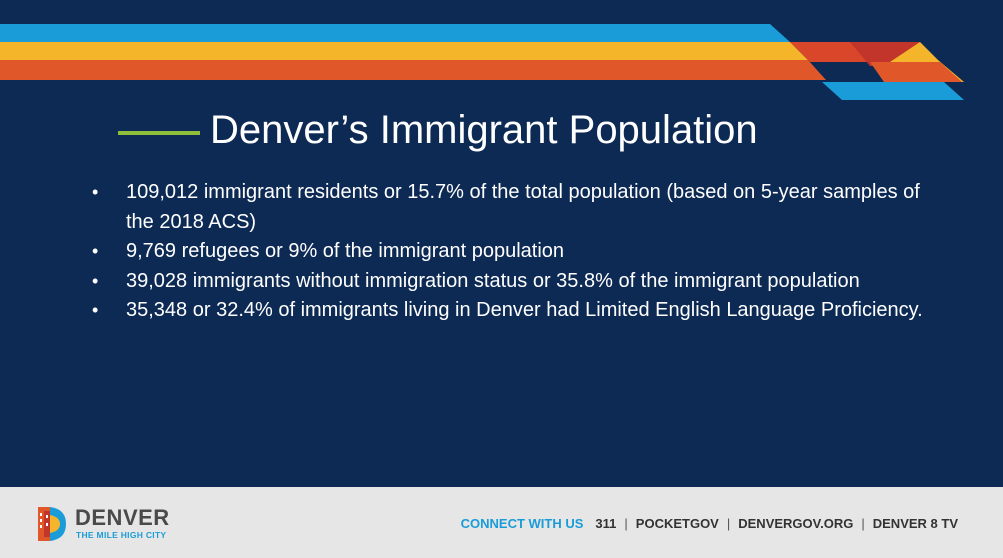 The width and height of the screenshot is (1003, 558). Describe the element at coordinates (915, 523) in the screenshot. I see `link-denver8tv: DENVER 8 TV` at that location.